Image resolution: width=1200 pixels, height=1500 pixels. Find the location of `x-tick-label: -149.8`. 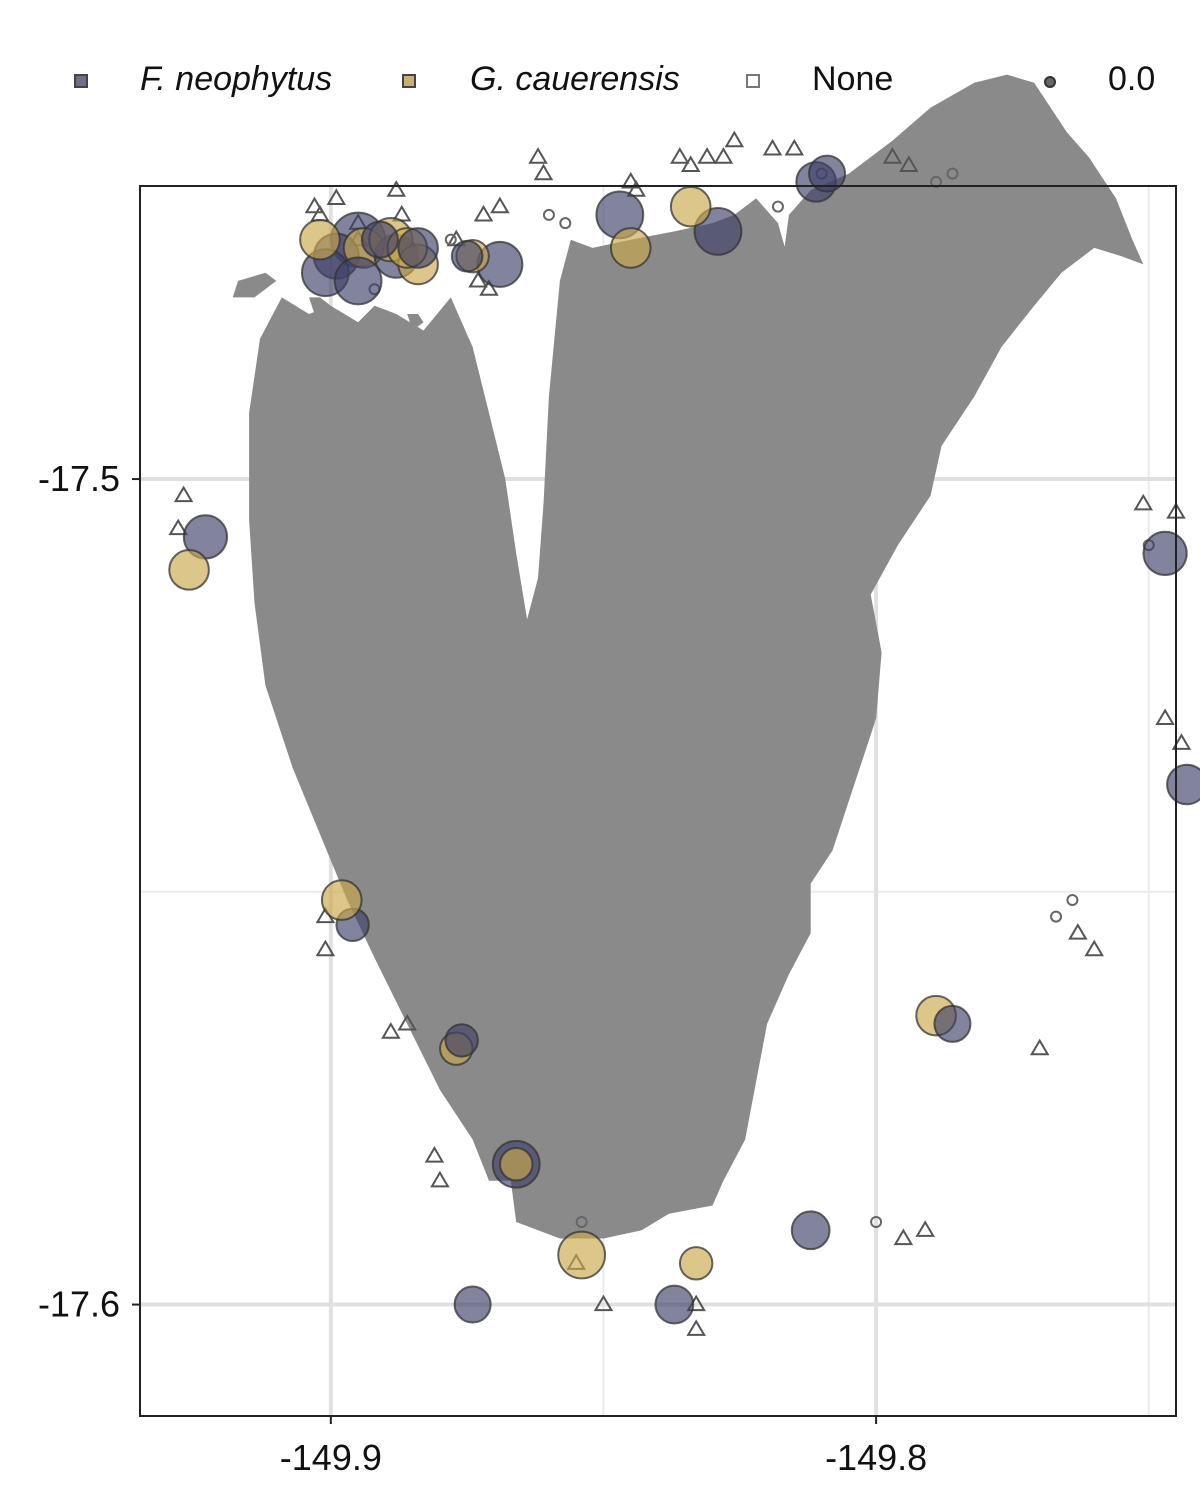

x-tick-label: -149.8 is located at coordinates (876, 1457).